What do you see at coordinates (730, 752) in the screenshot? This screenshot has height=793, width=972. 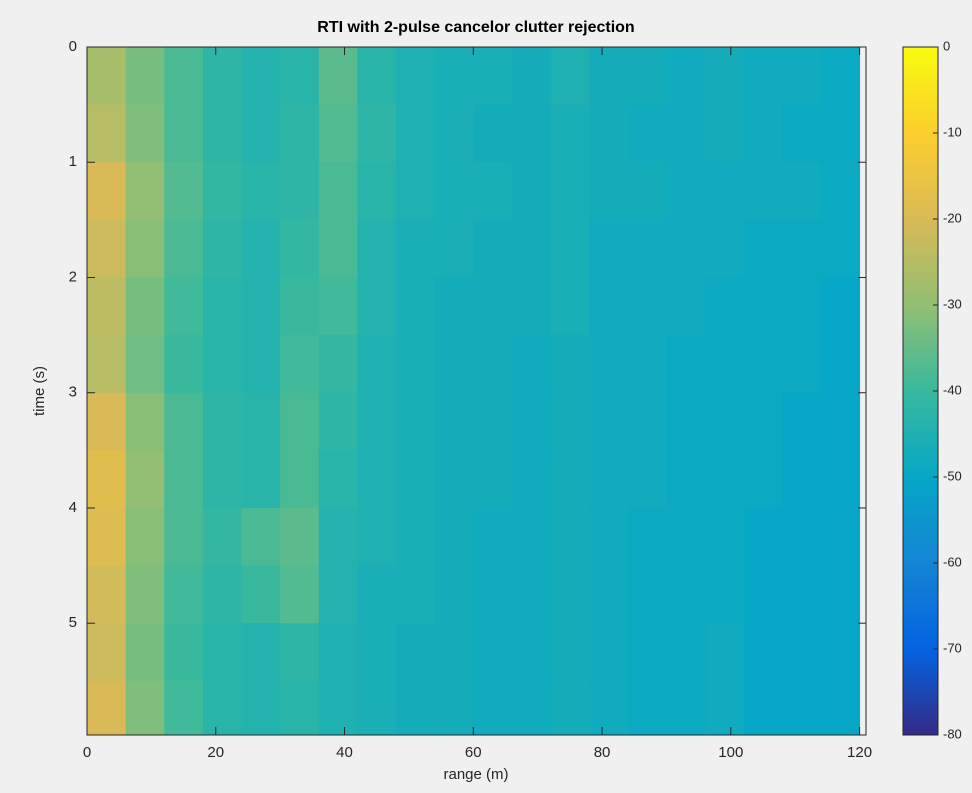 I see `x-tick-label: 100` at bounding box center [730, 752].